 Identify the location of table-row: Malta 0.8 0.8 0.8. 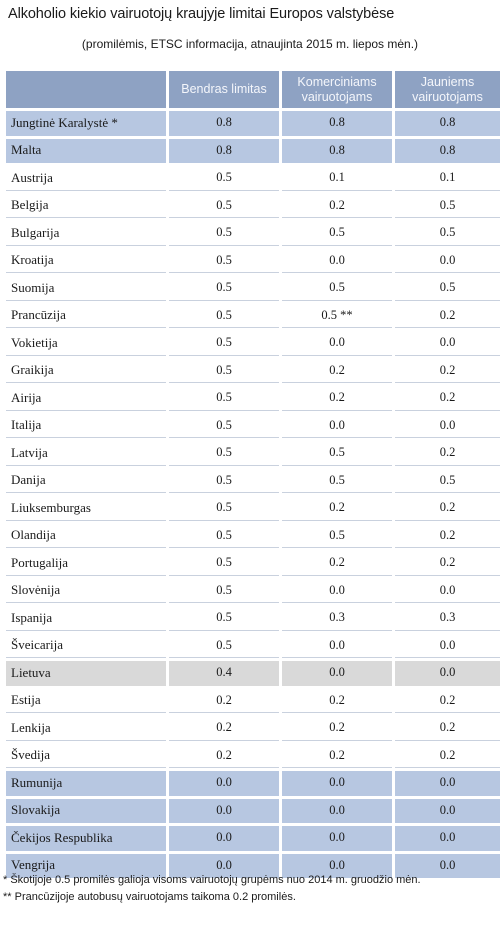
(253, 150).